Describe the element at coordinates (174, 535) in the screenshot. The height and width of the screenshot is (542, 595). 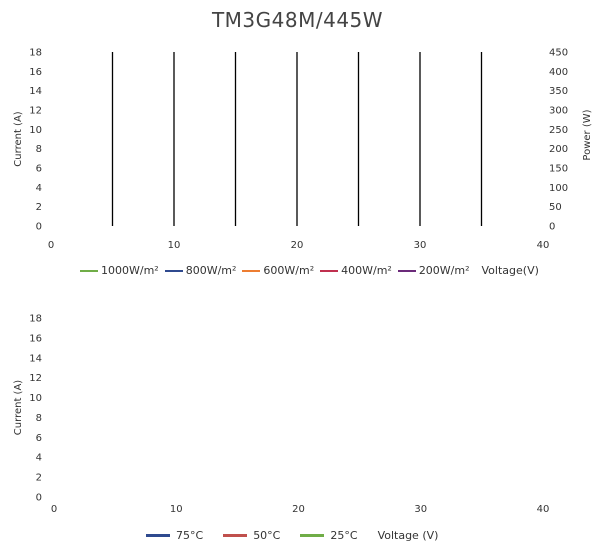
I see `legend-item-75c: 75°C` at that location.